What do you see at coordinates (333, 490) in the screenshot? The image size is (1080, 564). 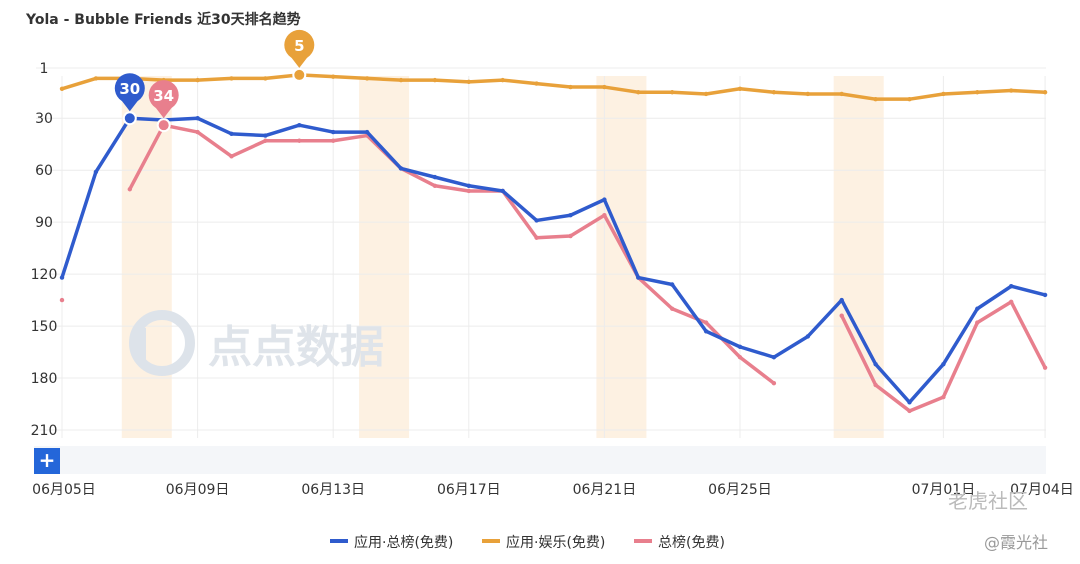 I see `x-tick-label: 06月13日` at bounding box center [333, 490].